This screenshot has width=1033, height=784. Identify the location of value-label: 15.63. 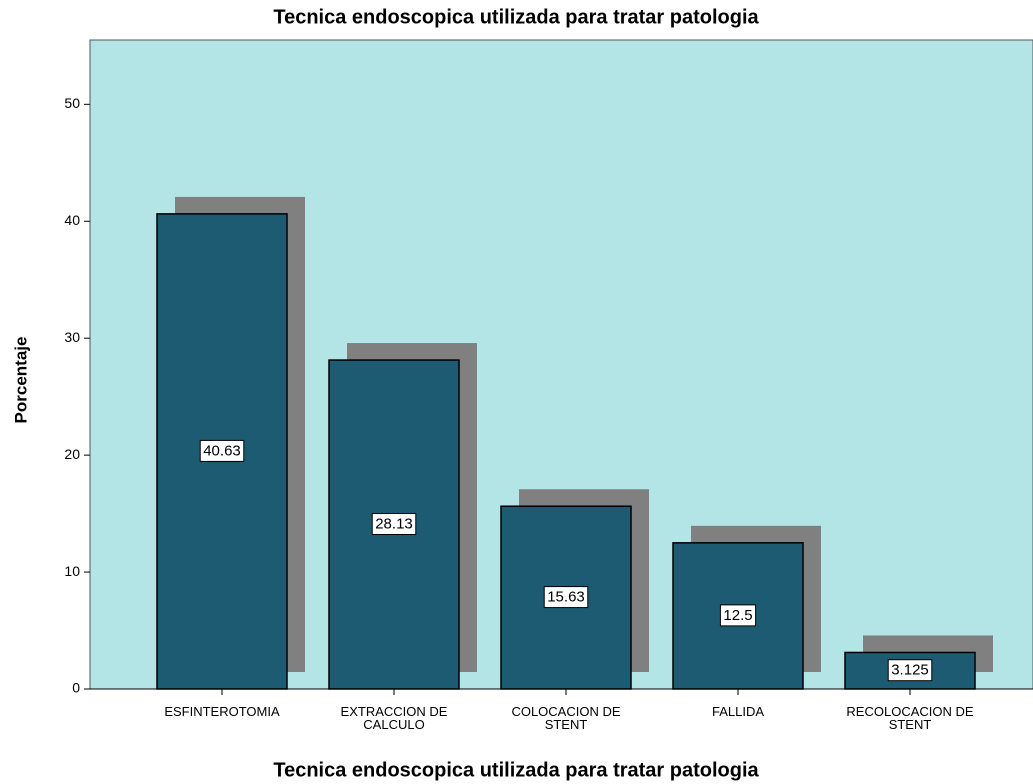
(566, 597).